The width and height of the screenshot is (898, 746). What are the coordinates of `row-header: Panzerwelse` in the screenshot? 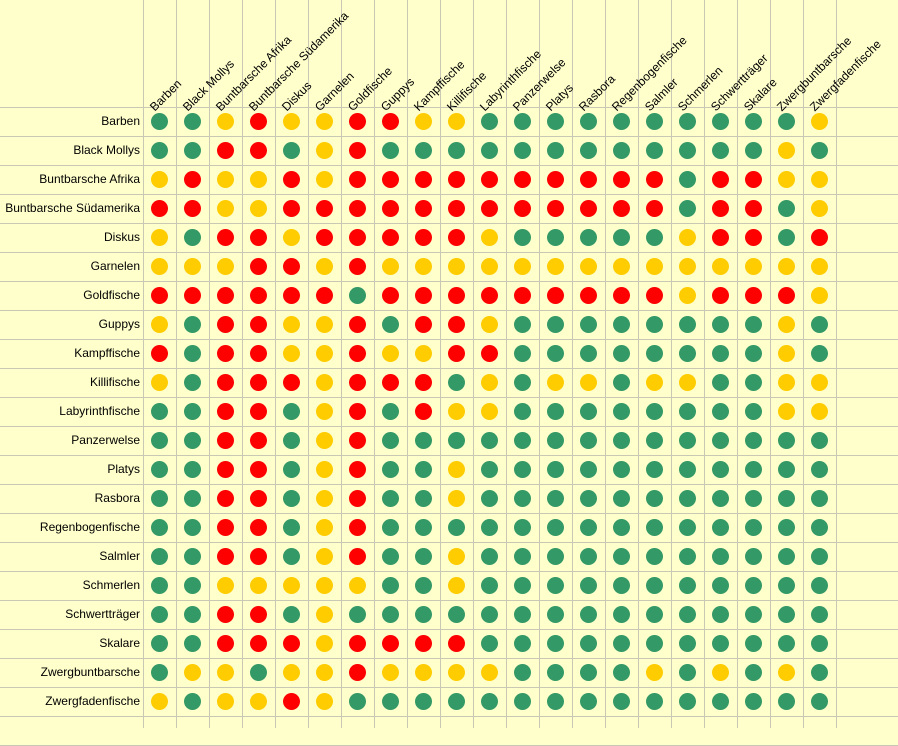 It's located at (105, 440).